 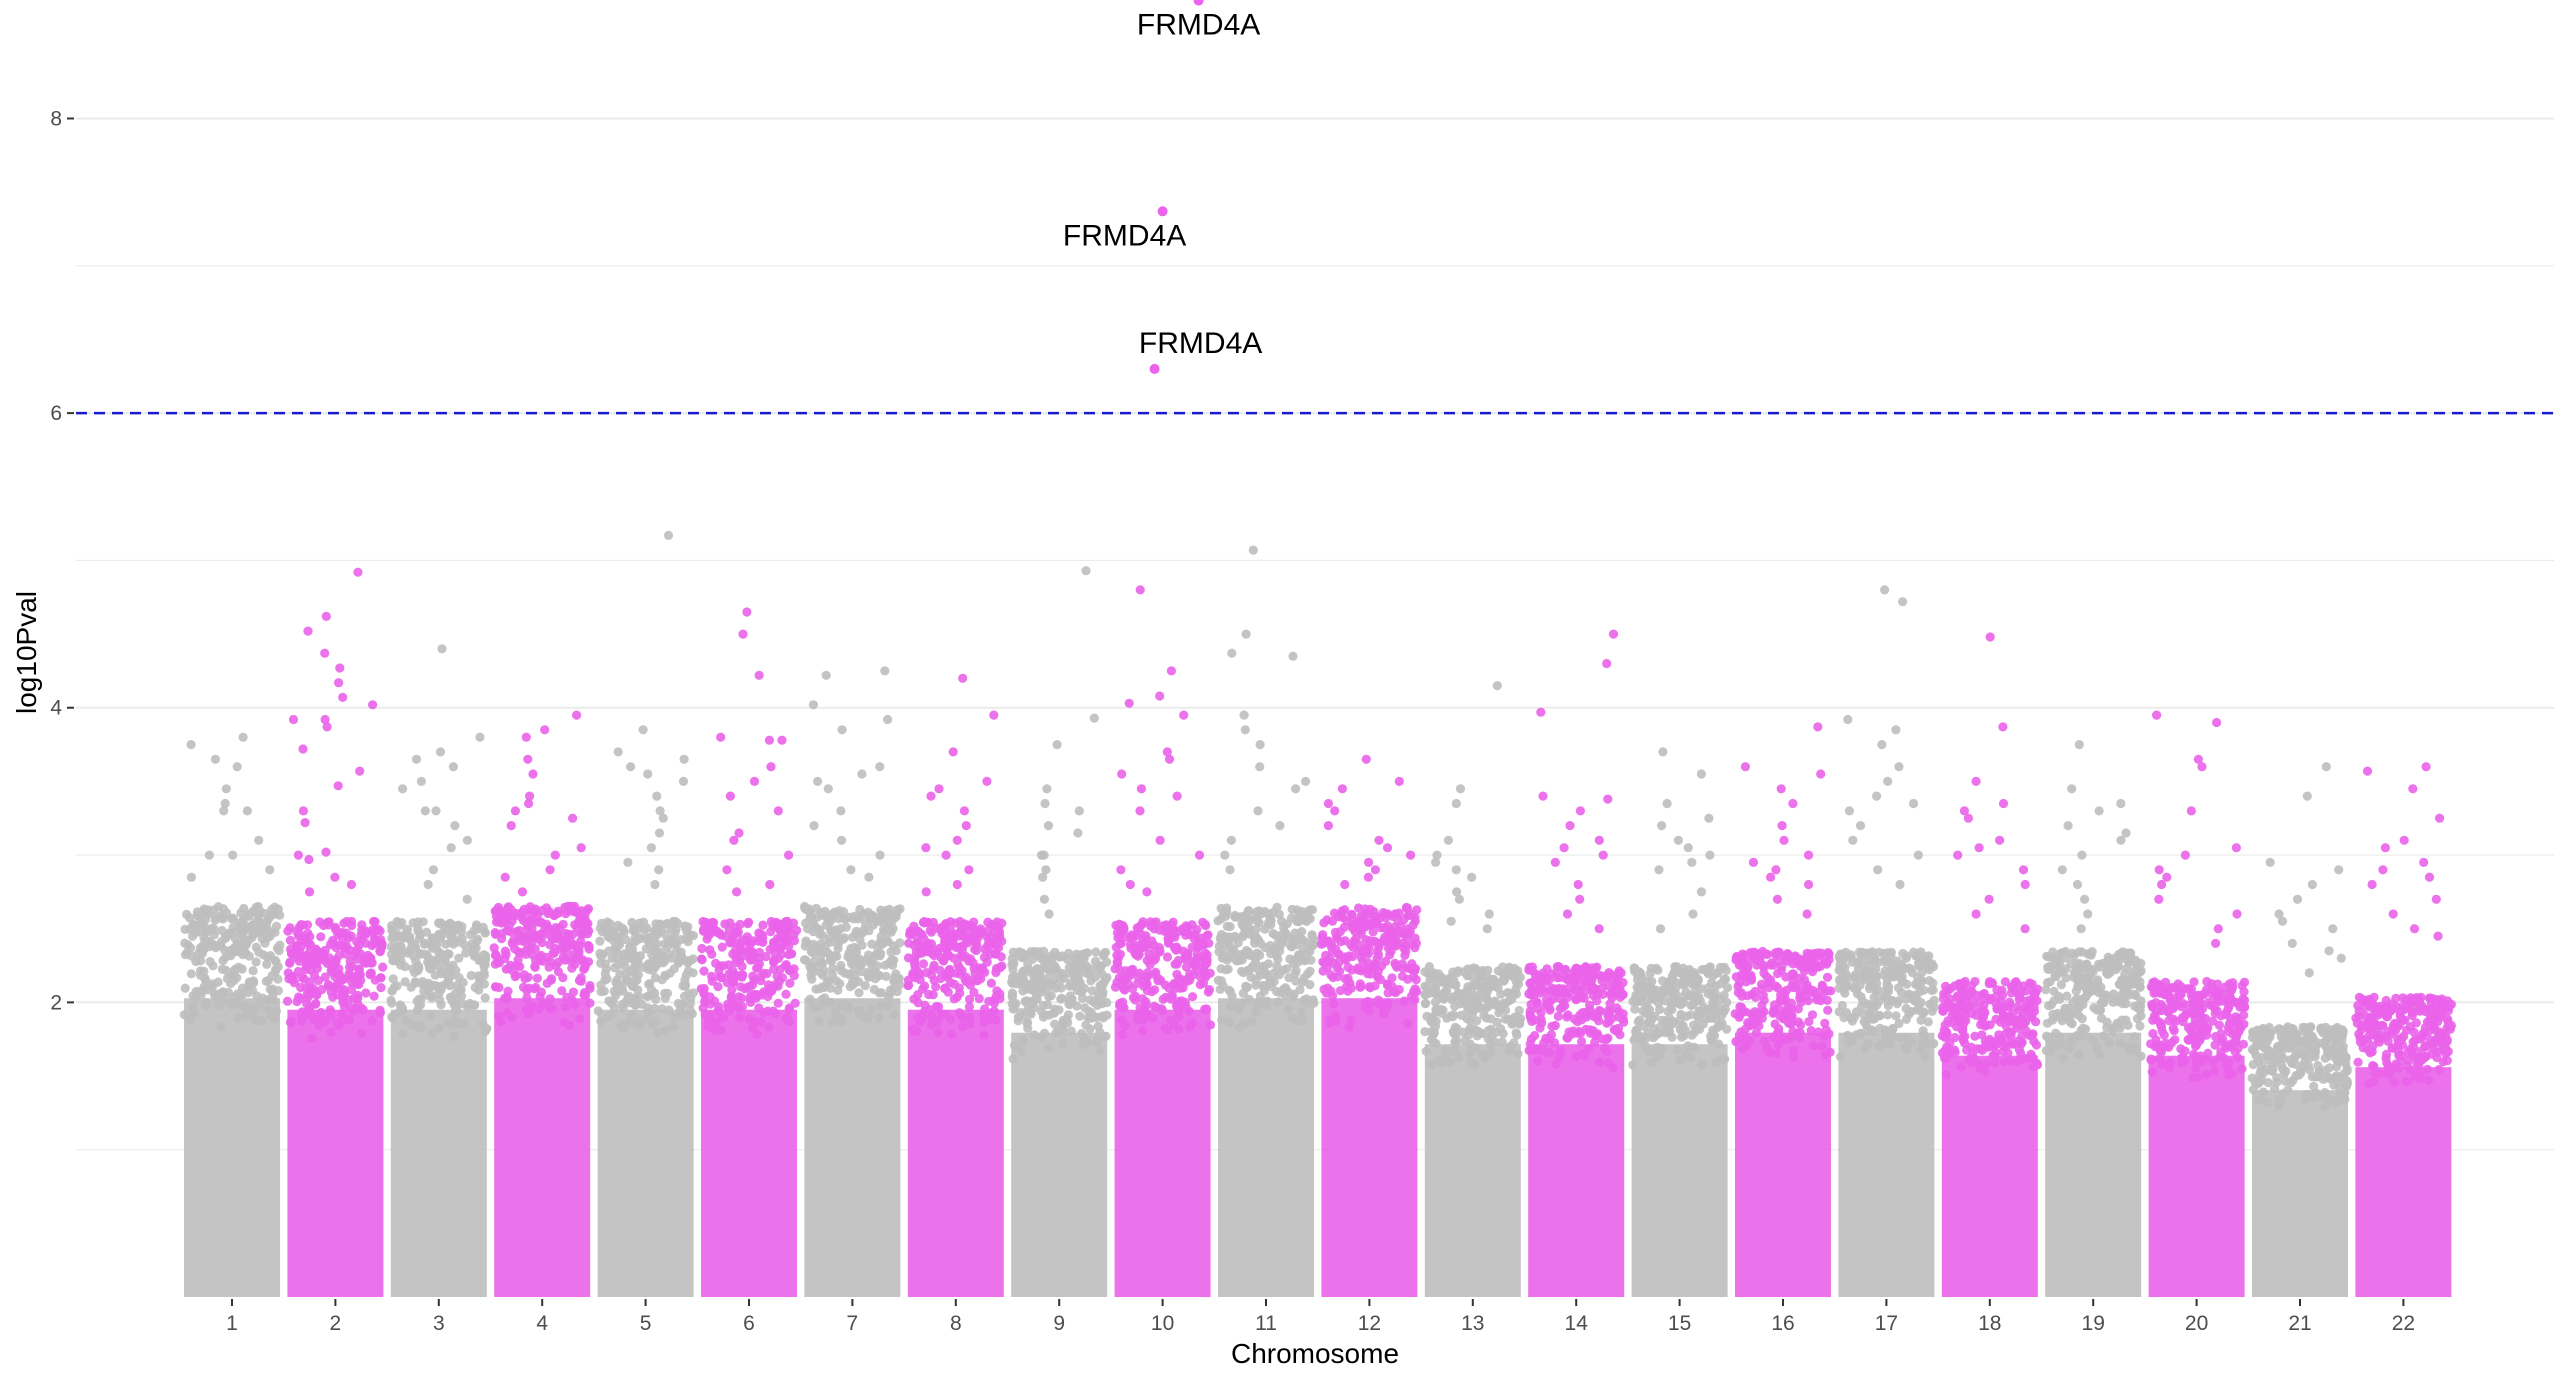 I want to click on chromosome-18-dense-points, so click(x=1989, y=1176).